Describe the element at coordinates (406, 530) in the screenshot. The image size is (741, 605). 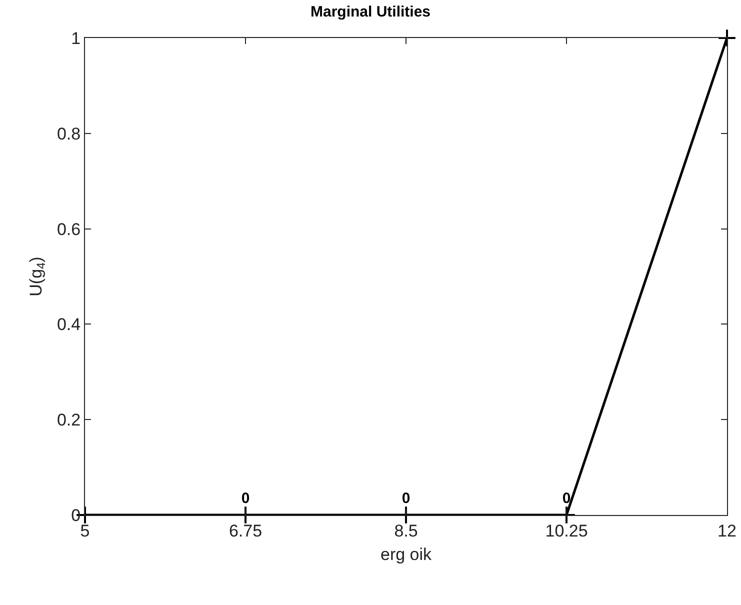
I see `x-tick-label: 8.5` at that location.